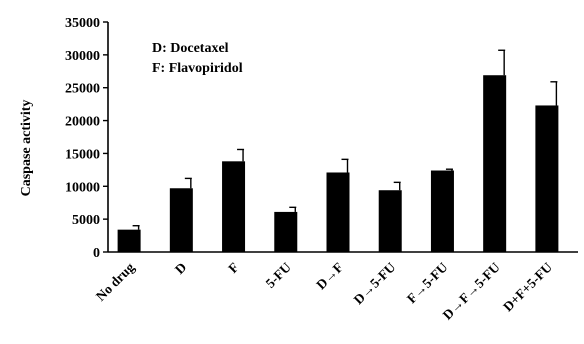  Describe the element at coordinates (82, 187) in the screenshot. I see `y-tick-label: 10000` at that location.